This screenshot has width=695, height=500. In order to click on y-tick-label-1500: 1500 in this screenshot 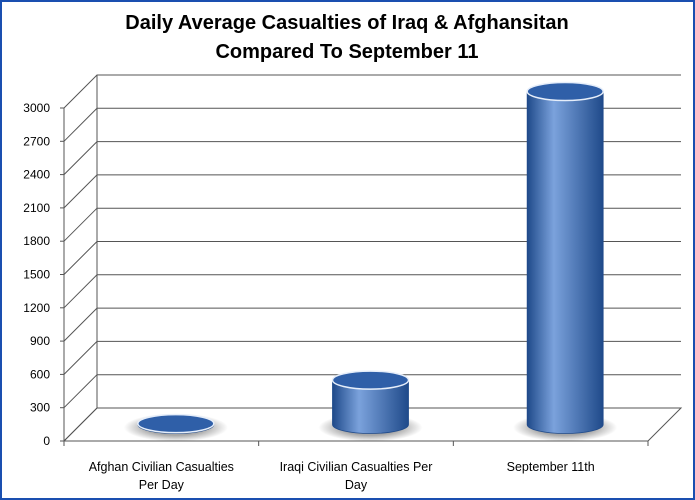, I will do `click(36, 275)`.